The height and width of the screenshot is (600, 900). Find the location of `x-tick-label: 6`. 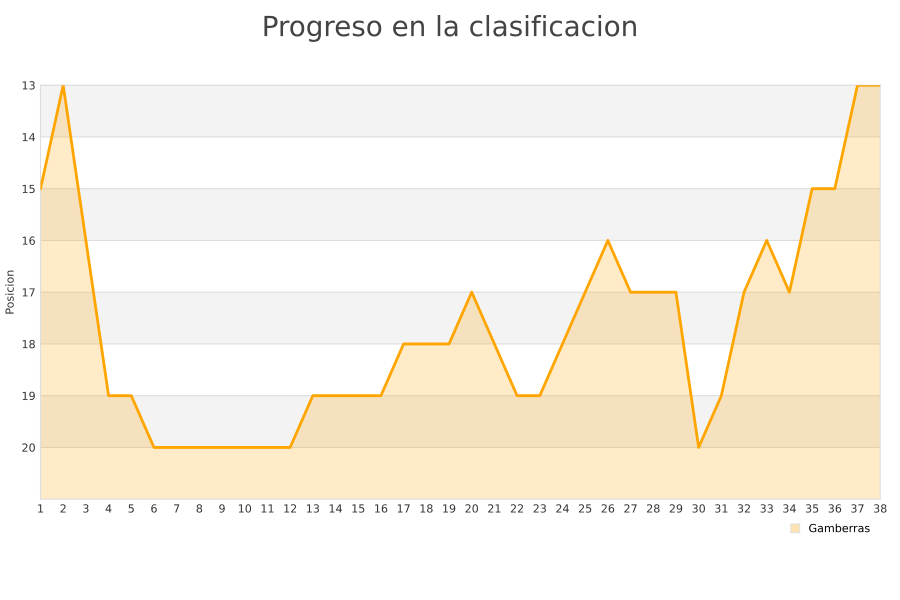

x-tick-label: 6 is located at coordinates (154, 508).